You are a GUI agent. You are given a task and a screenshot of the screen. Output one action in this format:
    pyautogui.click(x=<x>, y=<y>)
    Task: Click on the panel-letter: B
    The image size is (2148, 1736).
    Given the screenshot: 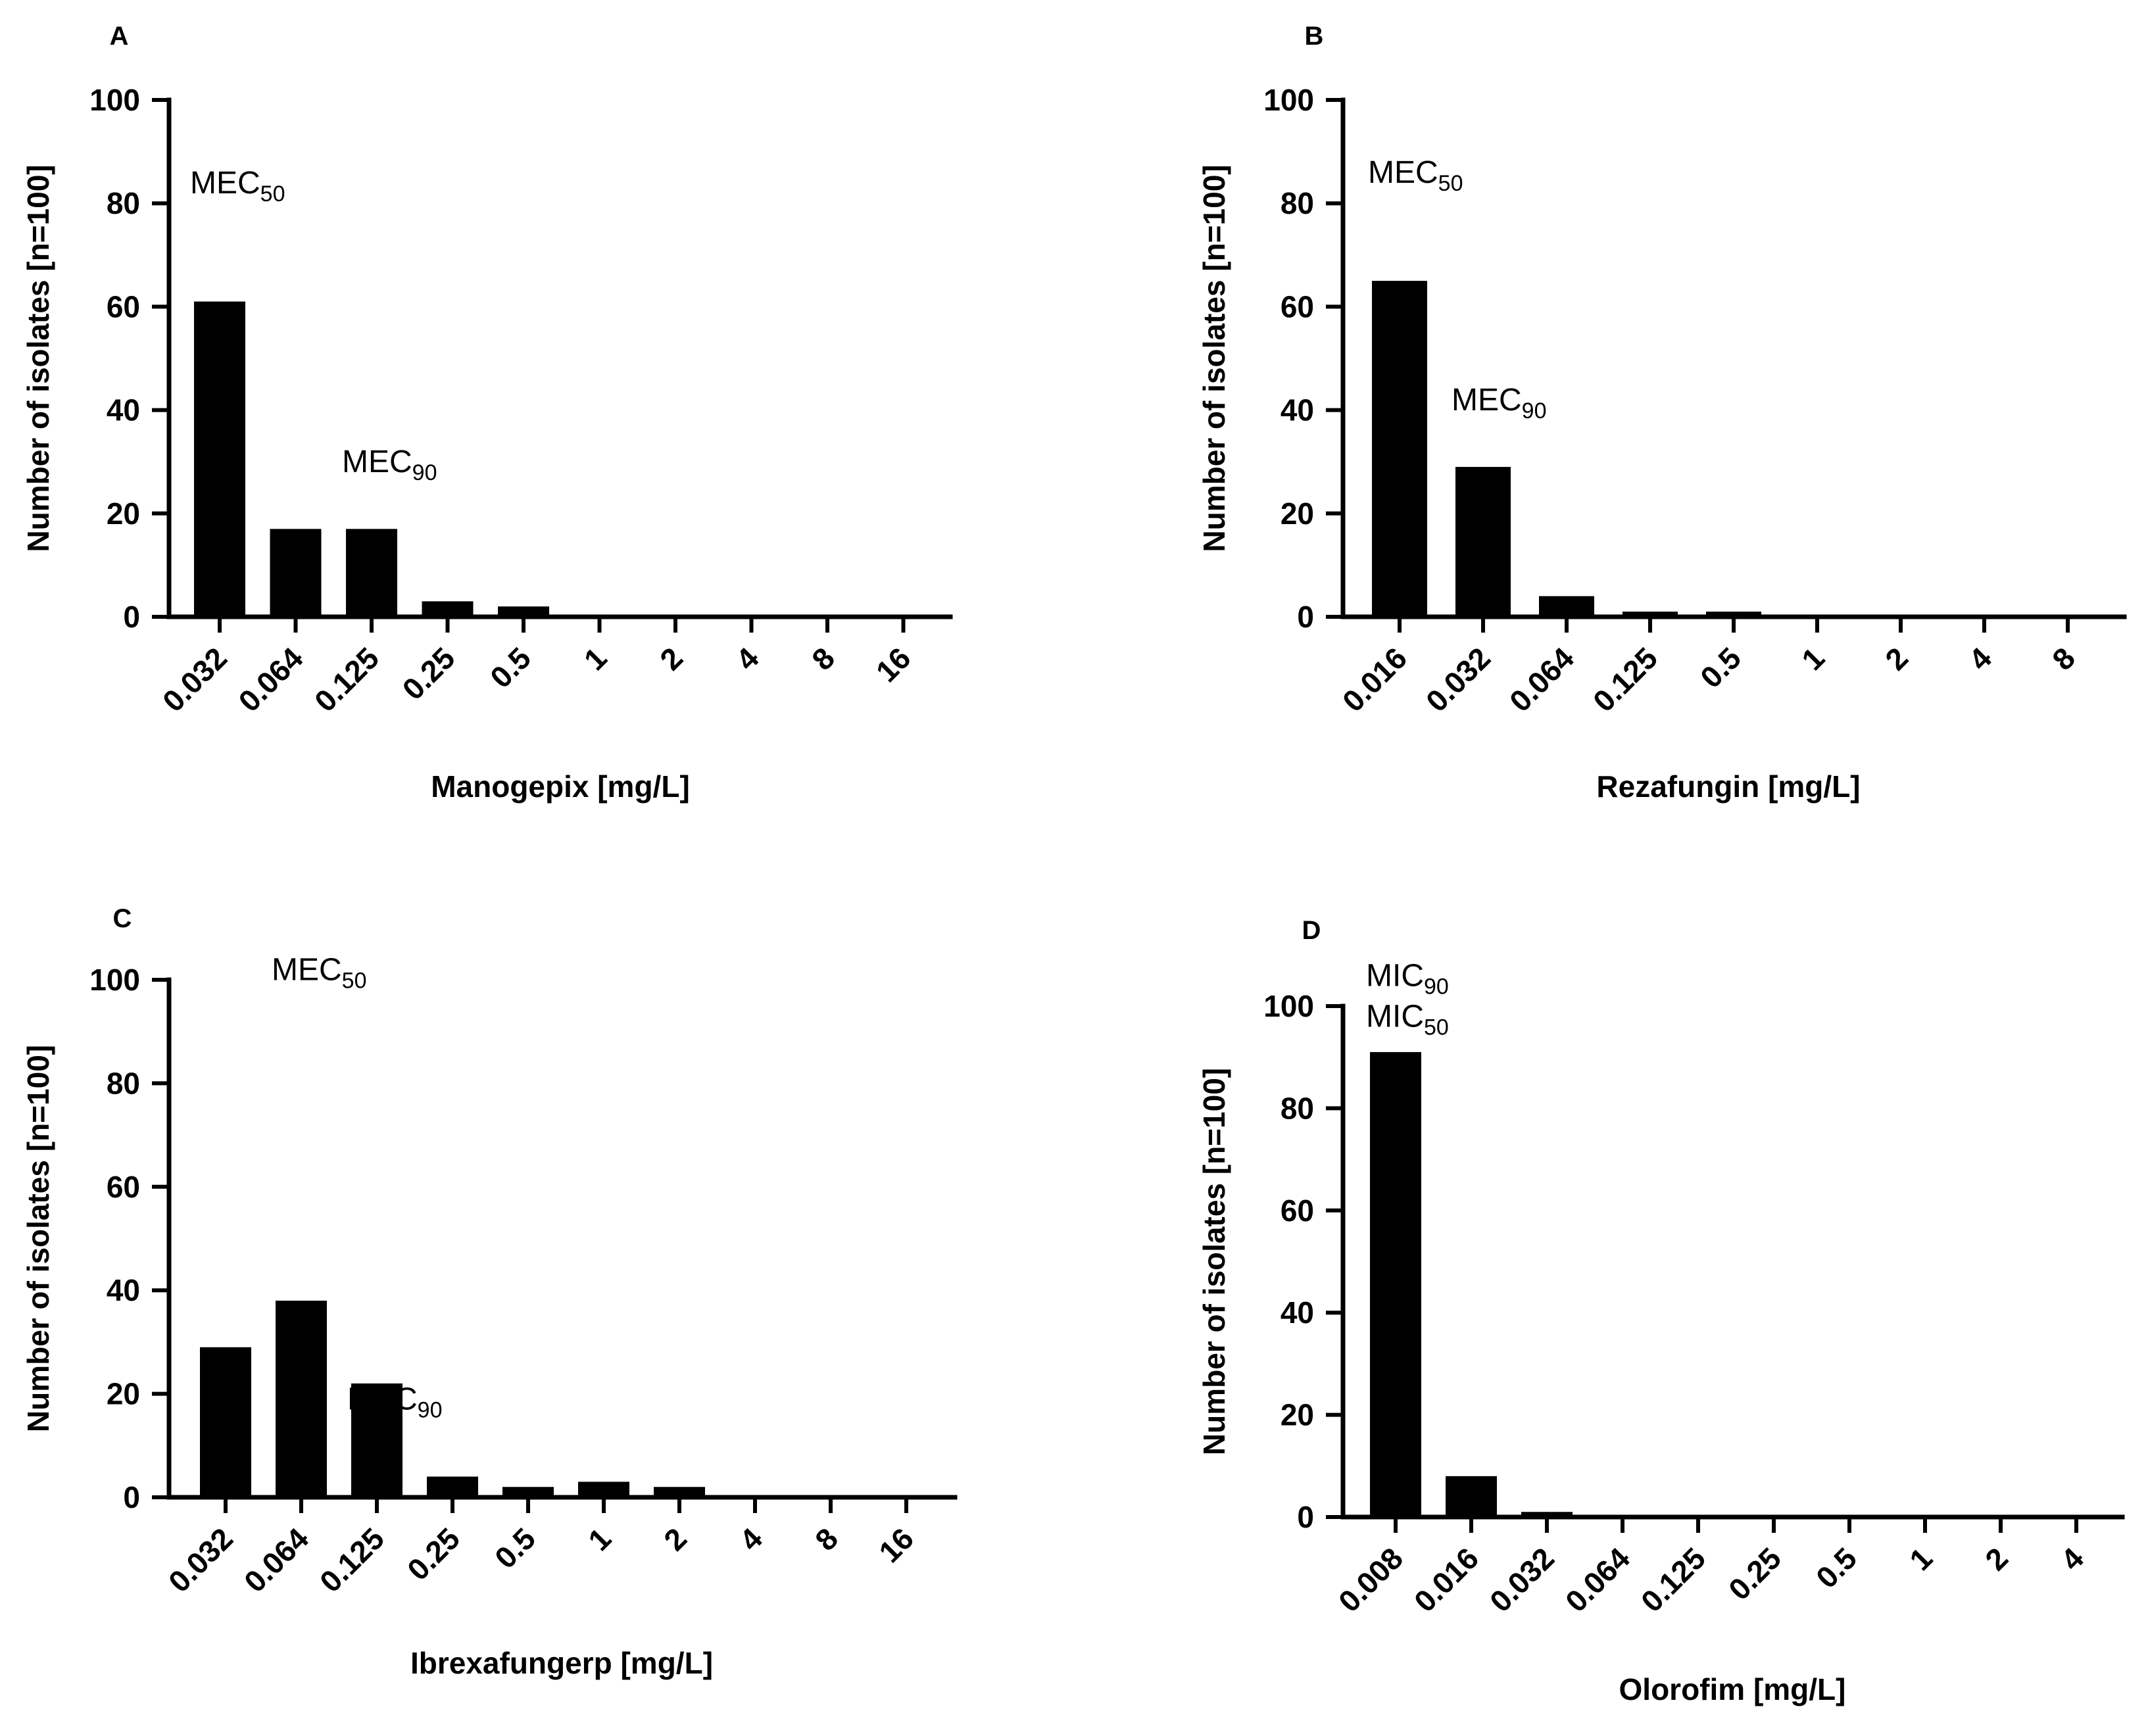 What is the action you would take?
    pyautogui.click(x=1314, y=36)
    